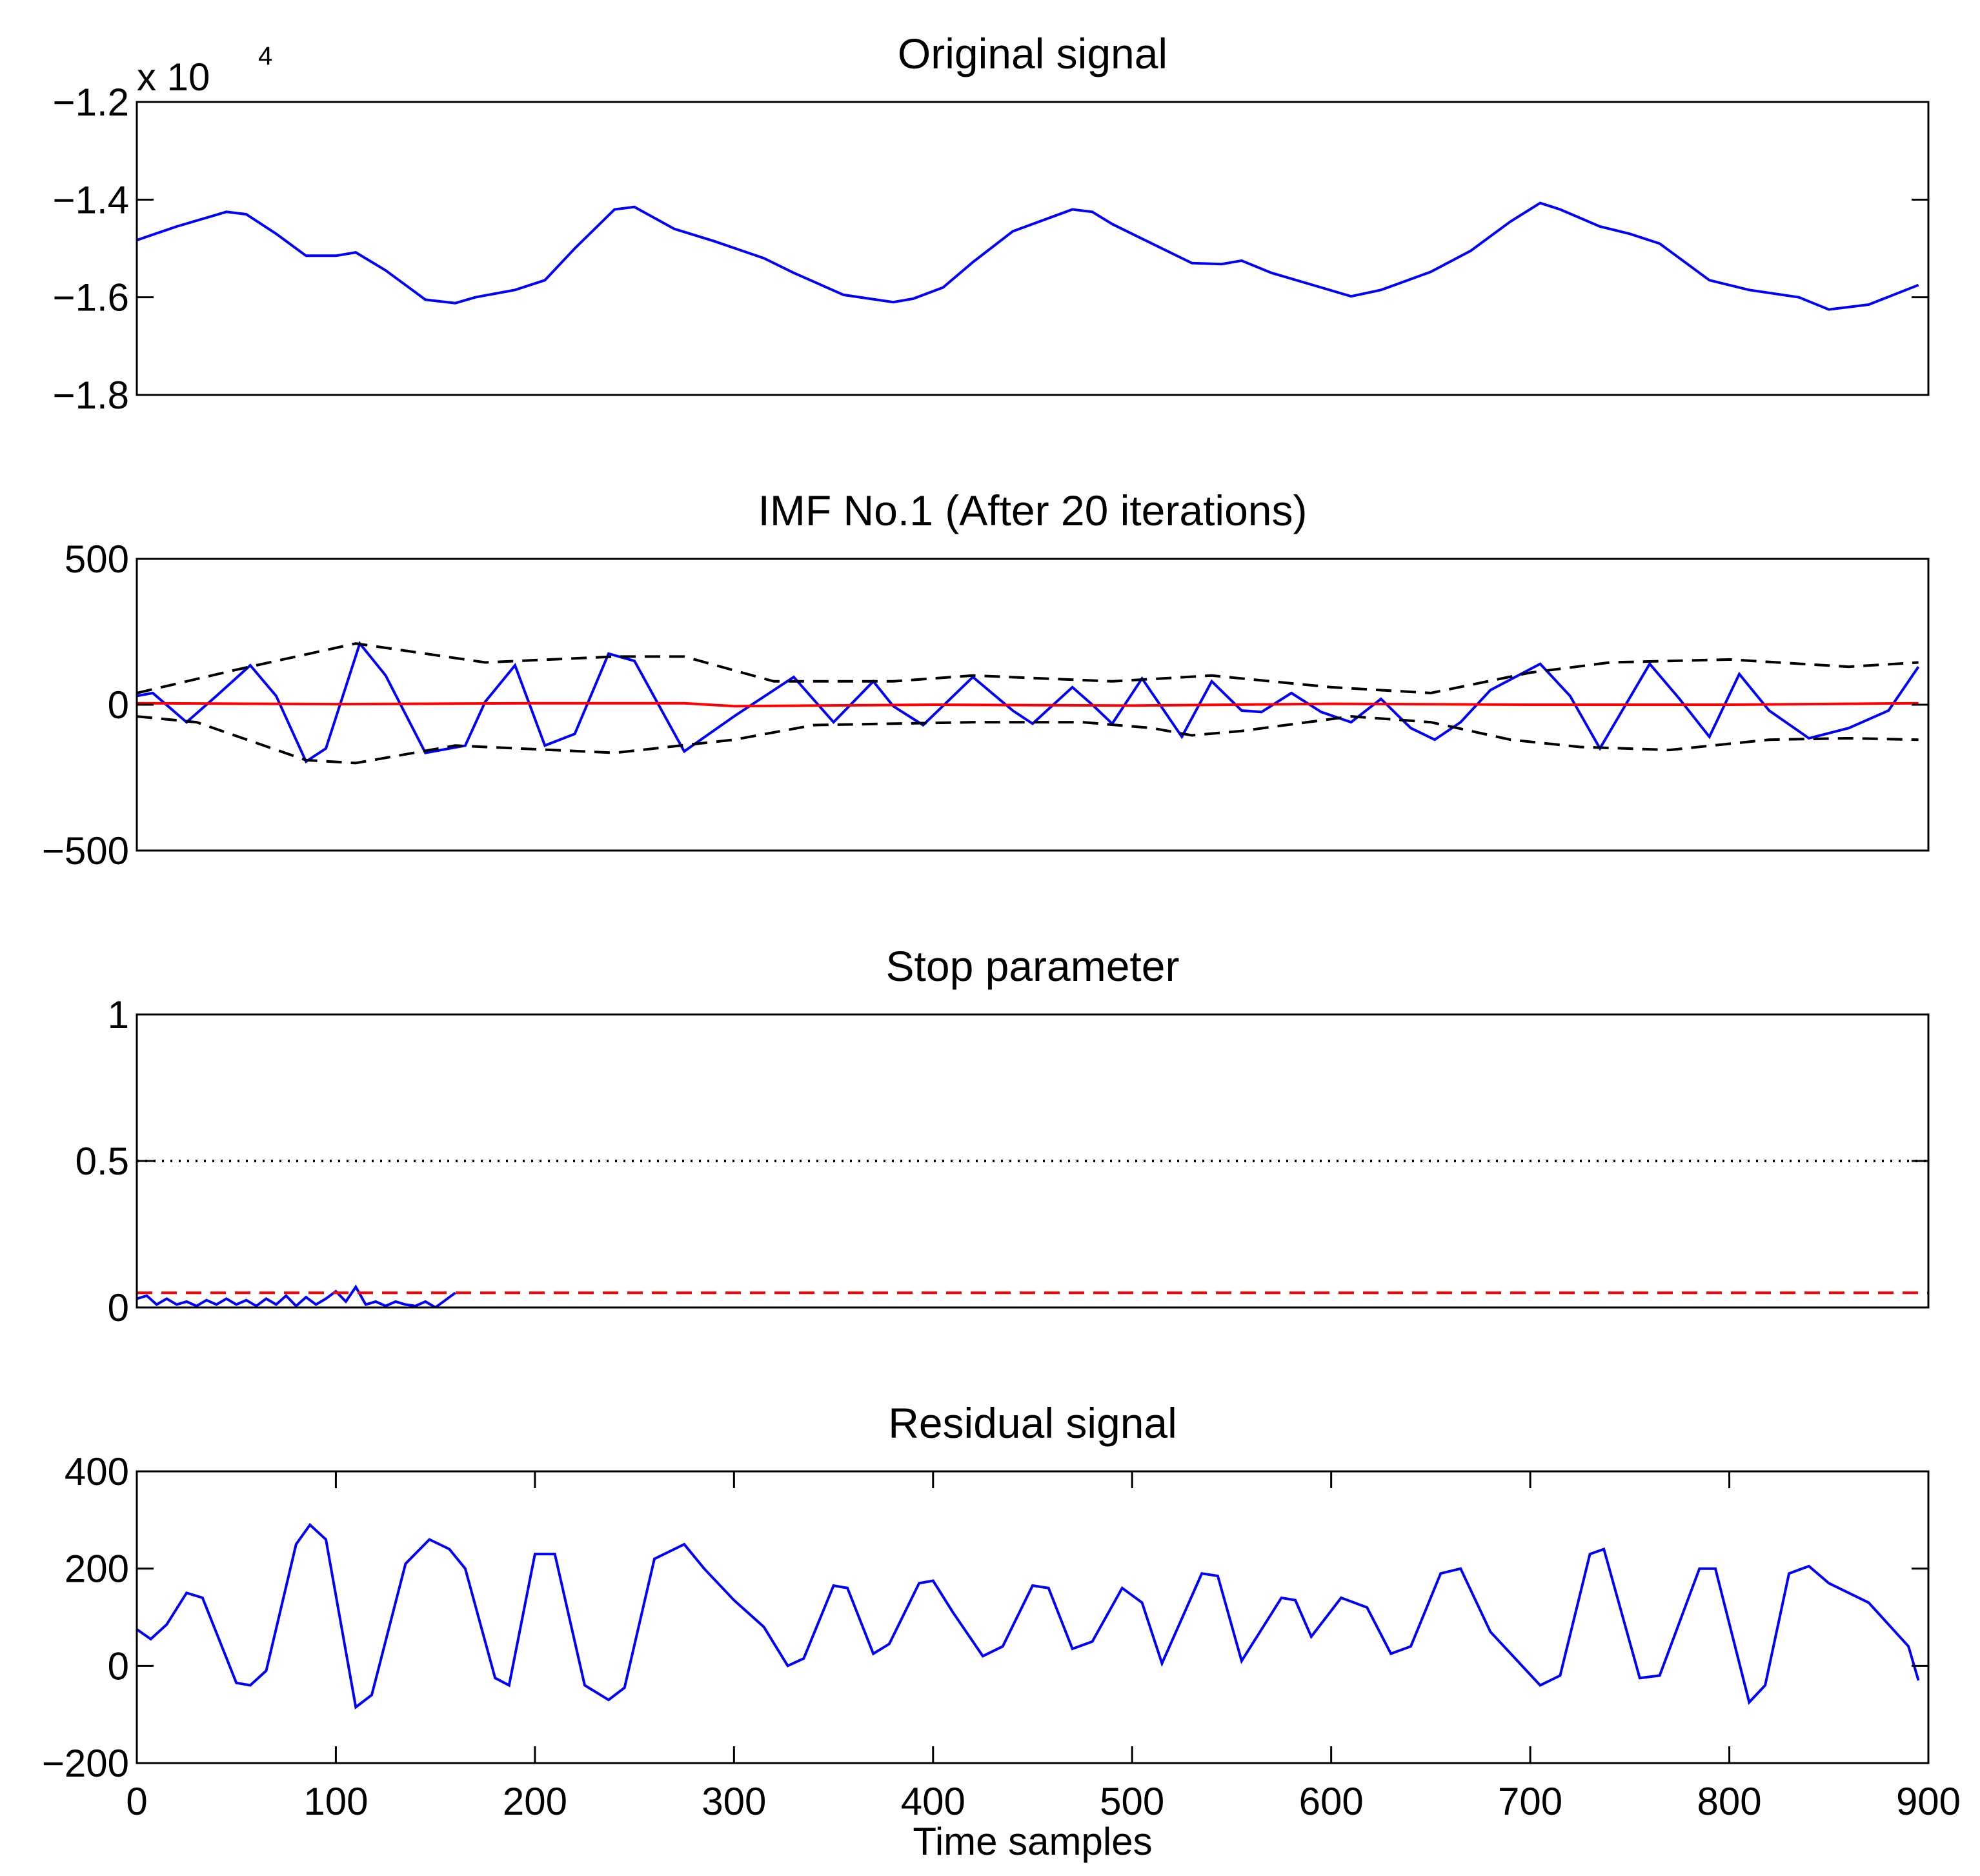 This screenshot has width=1980, height=1876. Describe the element at coordinates (296, 1295) in the screenshot. I see `series-line-stop-parameter` at that location.